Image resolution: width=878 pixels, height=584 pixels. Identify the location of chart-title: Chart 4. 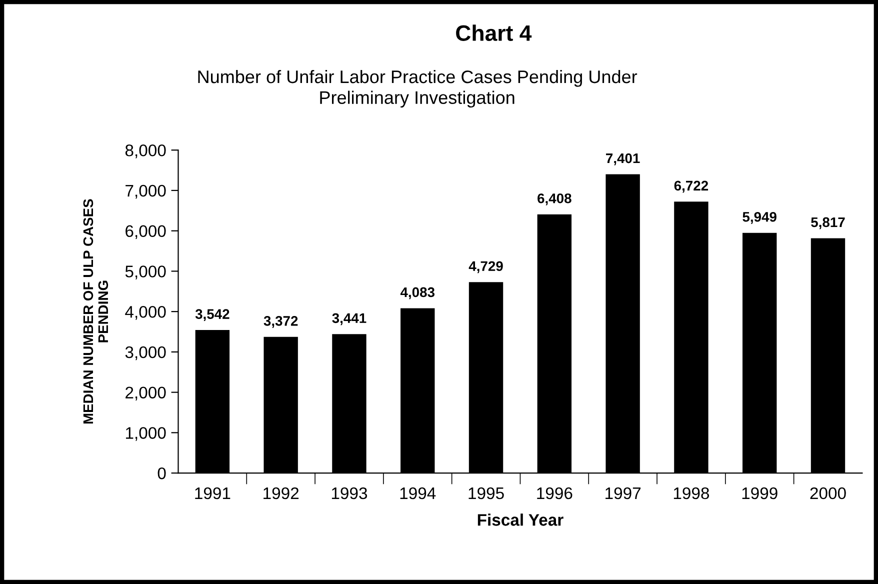
(494, 33).